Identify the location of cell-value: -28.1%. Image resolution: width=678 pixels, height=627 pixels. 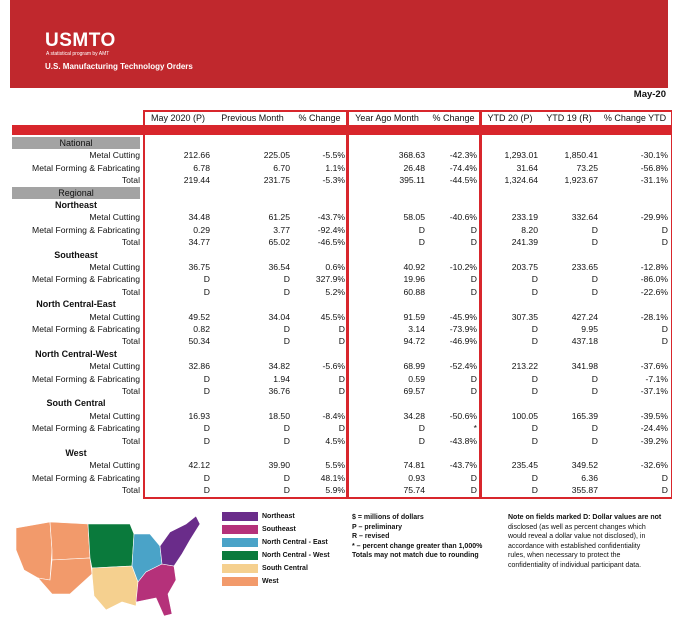
(654, 316).